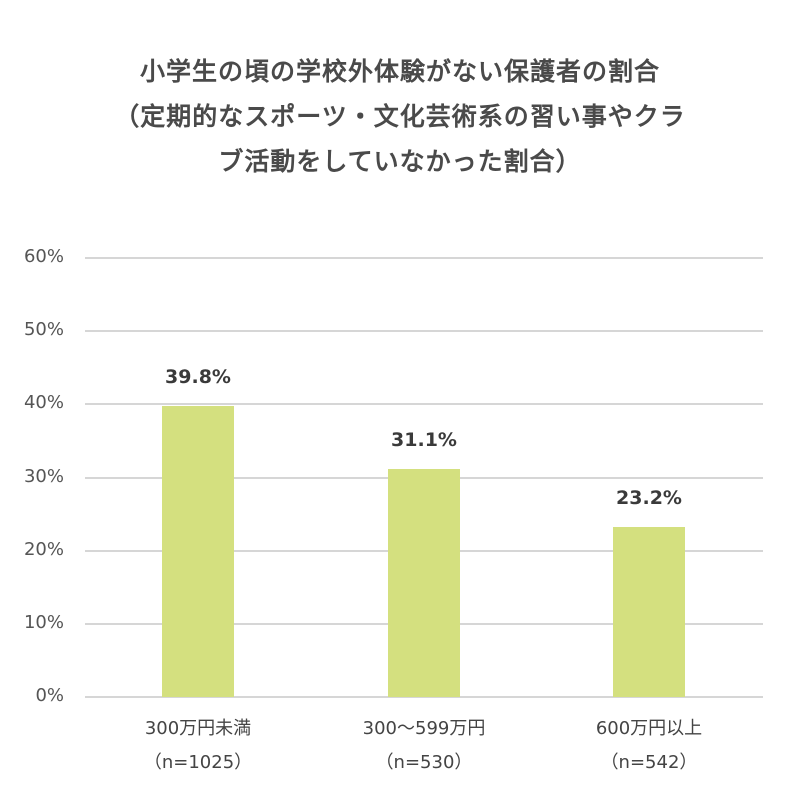 The image size is (800, 803). Describe the element at coordinates (649, 762) in the screenshot. I see `category-sample-size: （n=542）` at that location.